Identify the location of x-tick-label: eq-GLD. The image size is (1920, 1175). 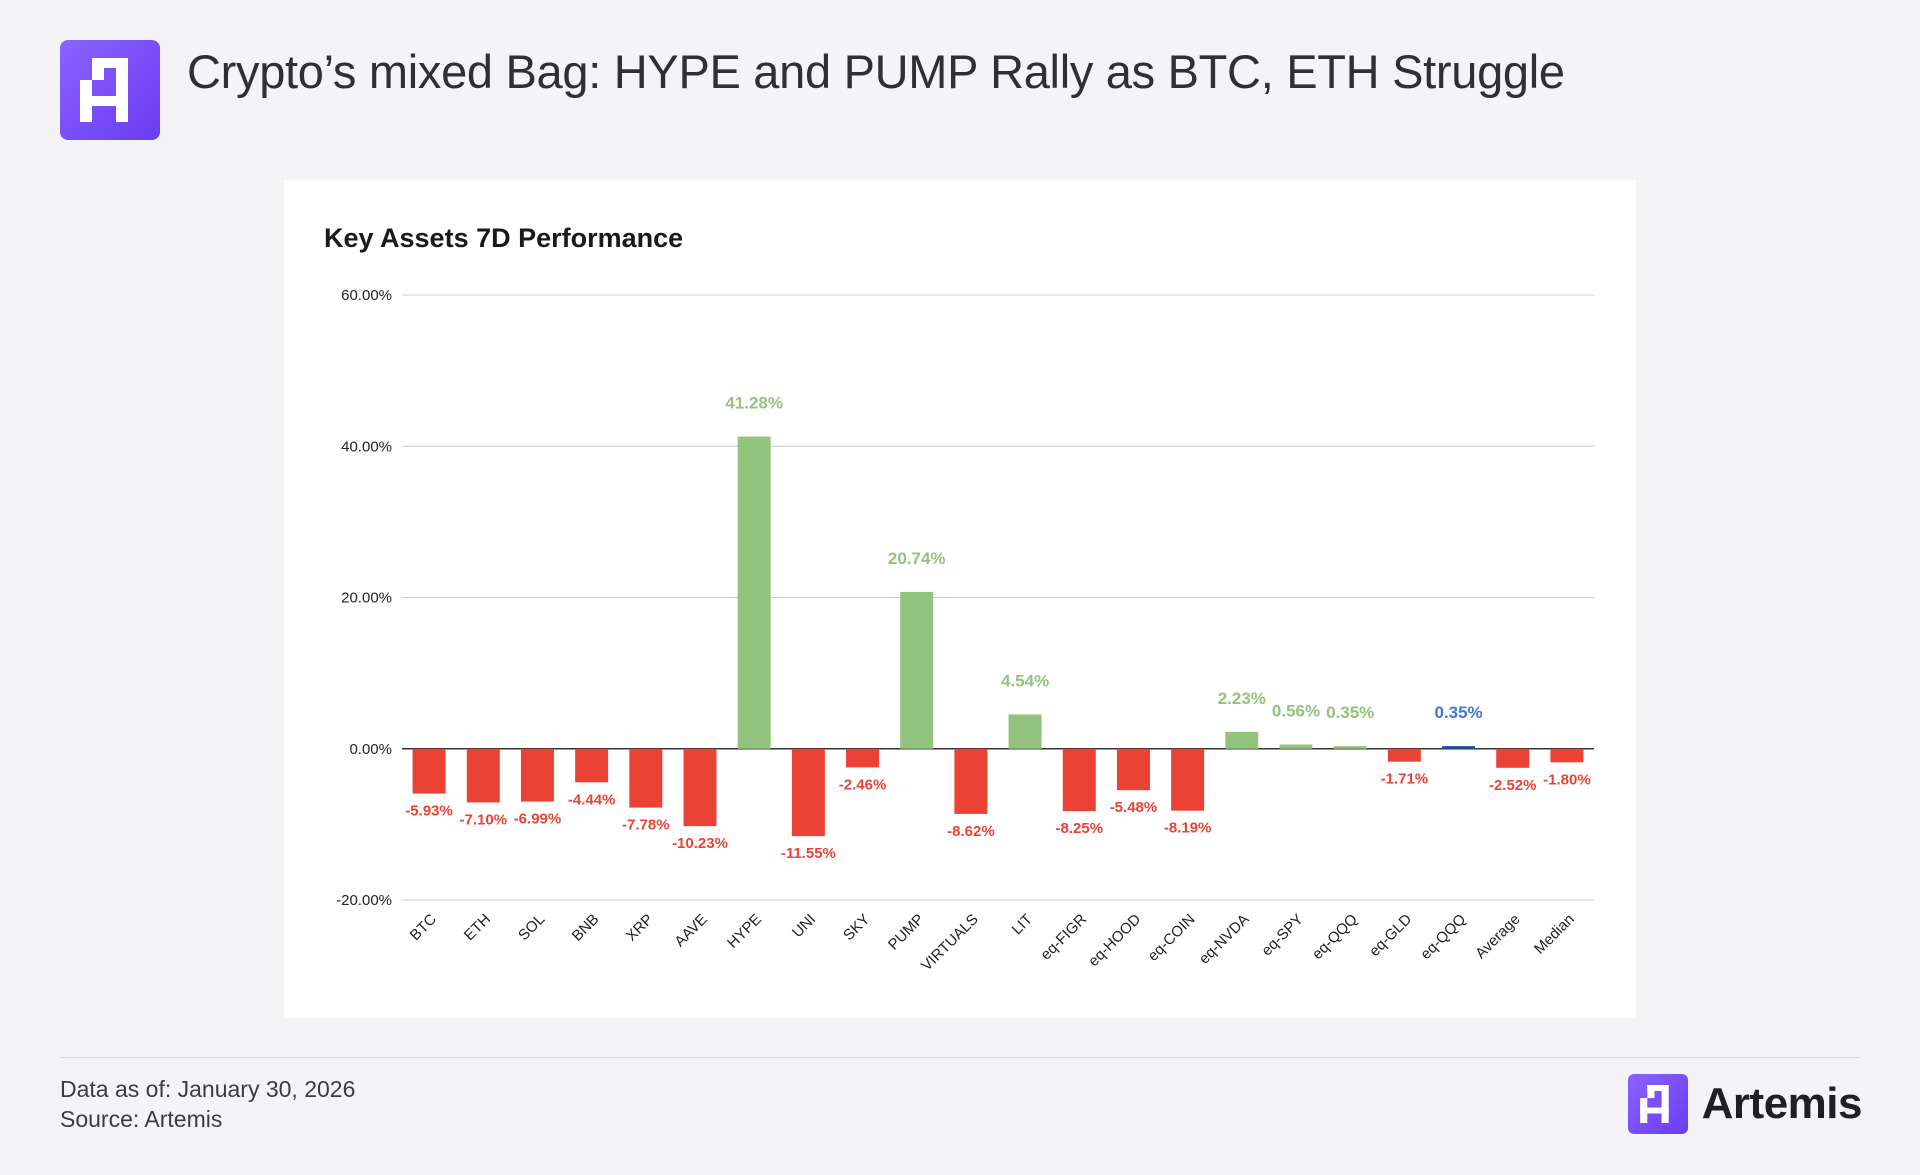
(1390, 935).